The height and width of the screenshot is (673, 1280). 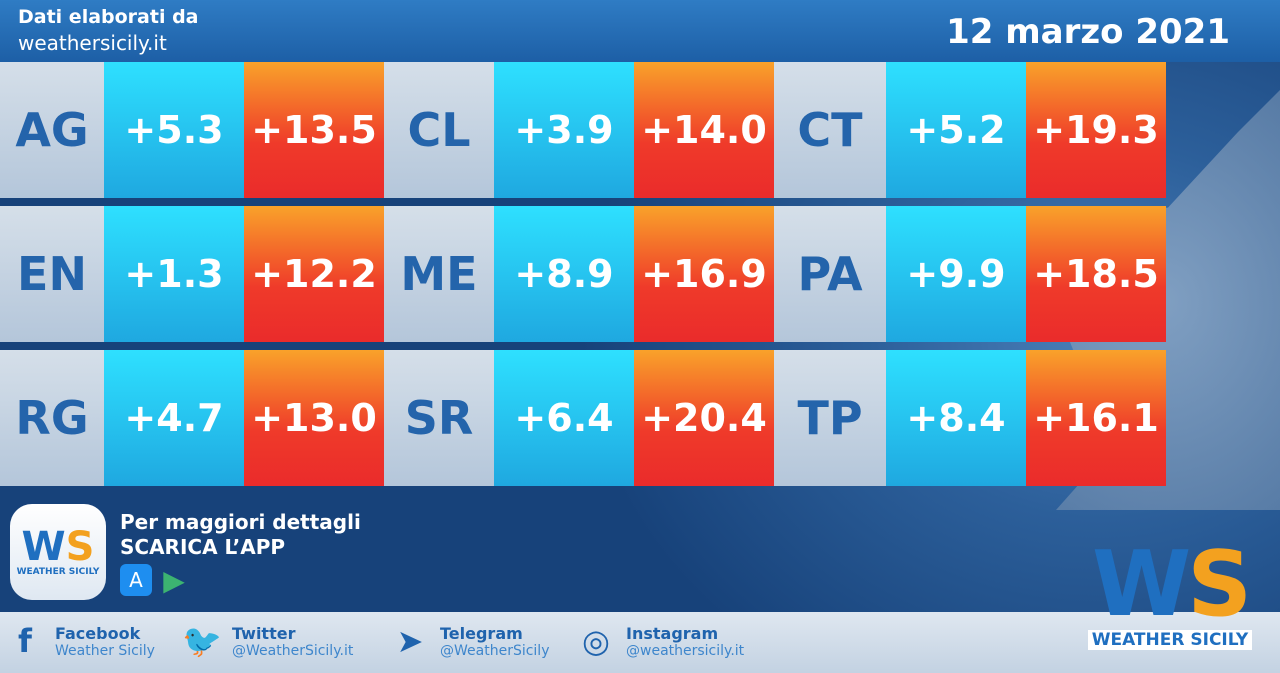 What do you see at coordinates (1088, 32) in the screenshot?
I see `date: 12 marzo 2021` at bounding box center [1088, 32].